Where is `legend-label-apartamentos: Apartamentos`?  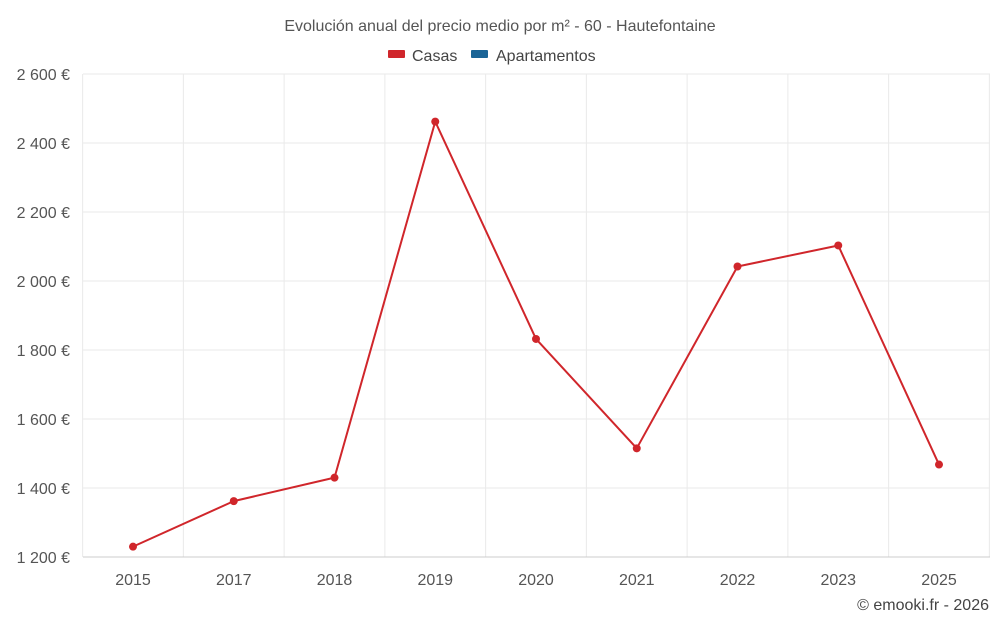
legend-label-apartamentos: Apartamentos is located at coordinates (546, 56).